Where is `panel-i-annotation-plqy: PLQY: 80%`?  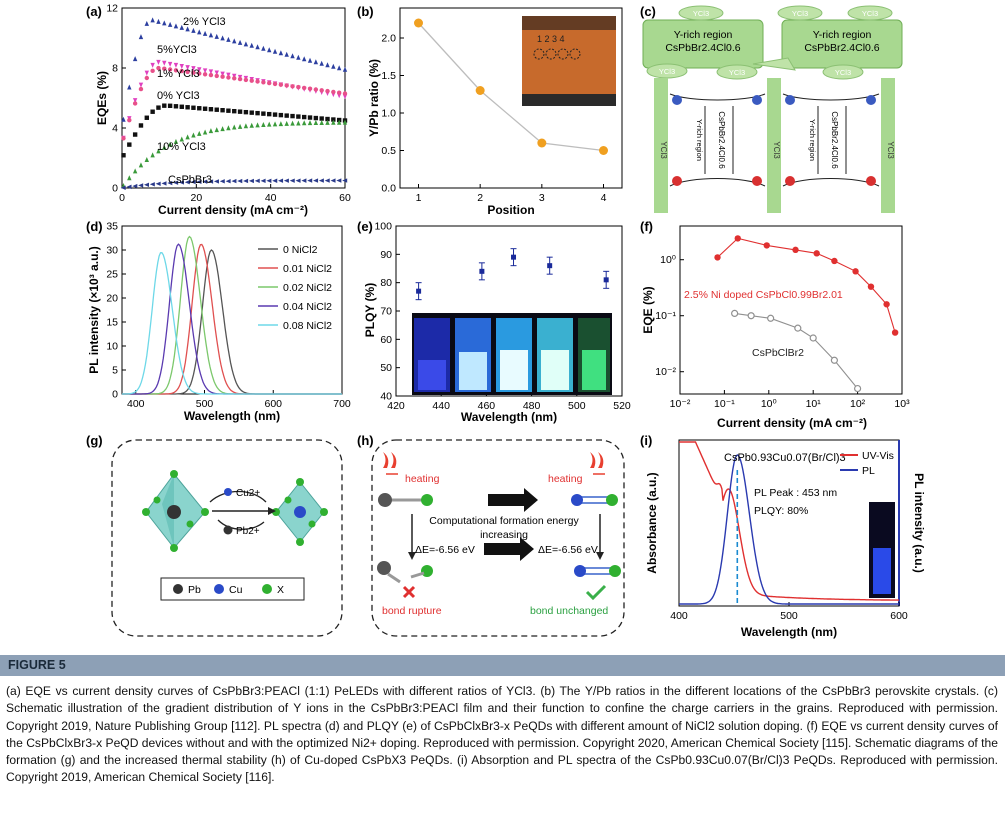 panel-i-annotation-plqy: PLQY: 80% is located at coordinates (781, 511).